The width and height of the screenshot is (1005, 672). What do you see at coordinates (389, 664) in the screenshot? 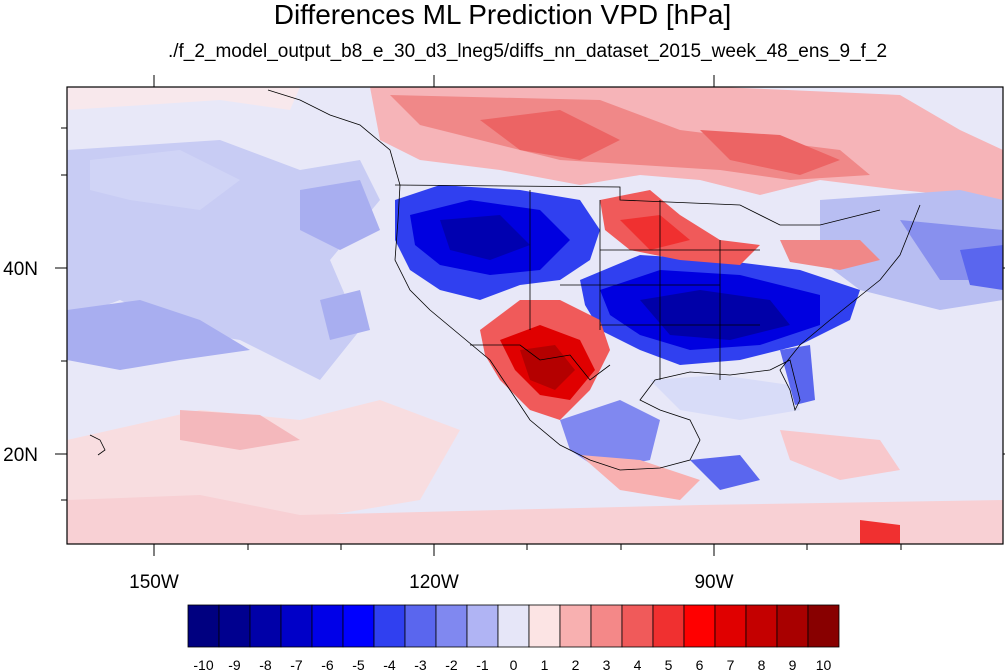
I see `colorbar-label: -4` at bounding box center [389, 664].